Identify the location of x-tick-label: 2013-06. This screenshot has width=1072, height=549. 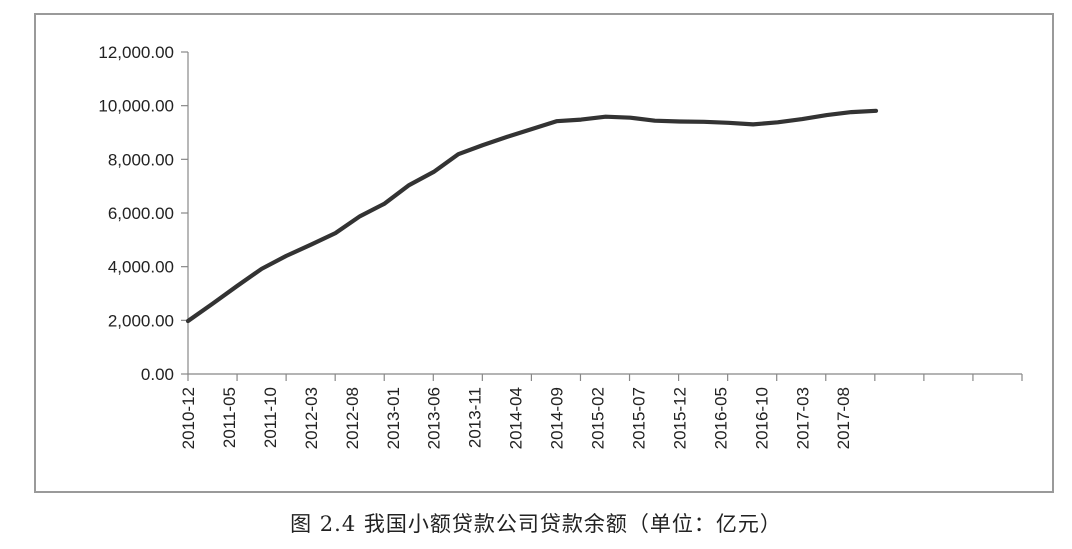
(434, 418).